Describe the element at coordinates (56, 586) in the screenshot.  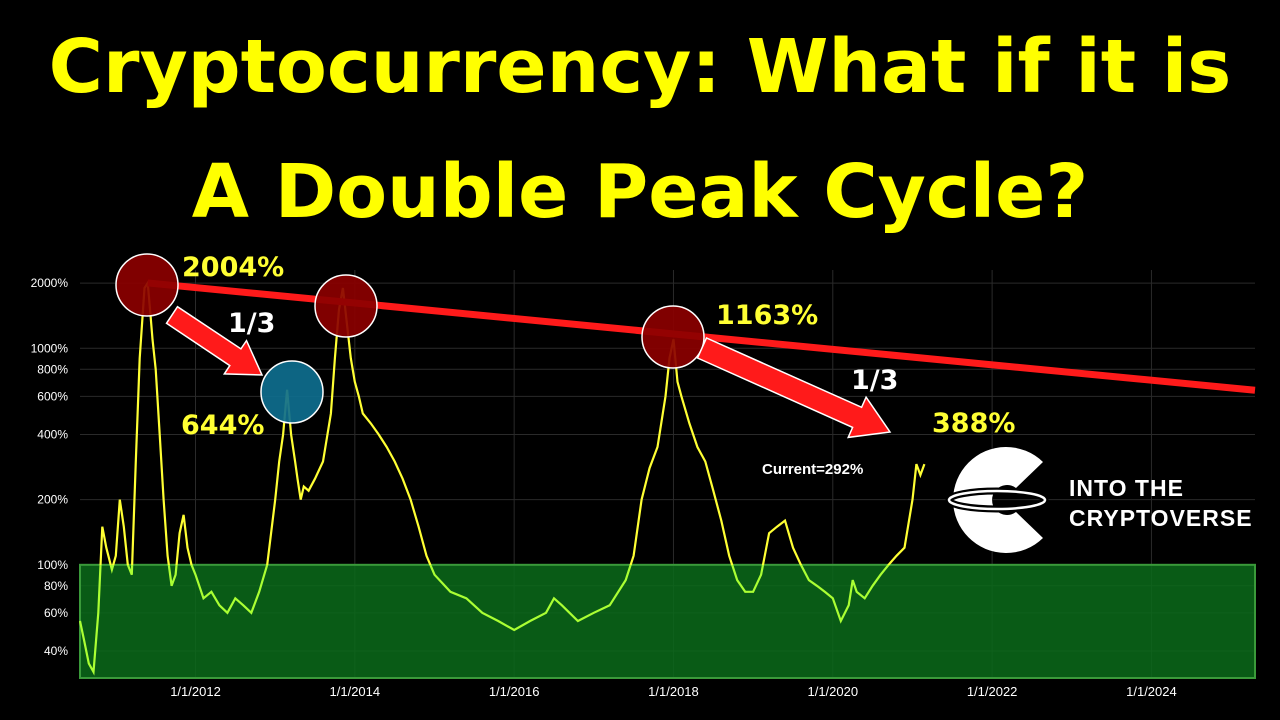
I see `y-tick-label: 80%` at that location.